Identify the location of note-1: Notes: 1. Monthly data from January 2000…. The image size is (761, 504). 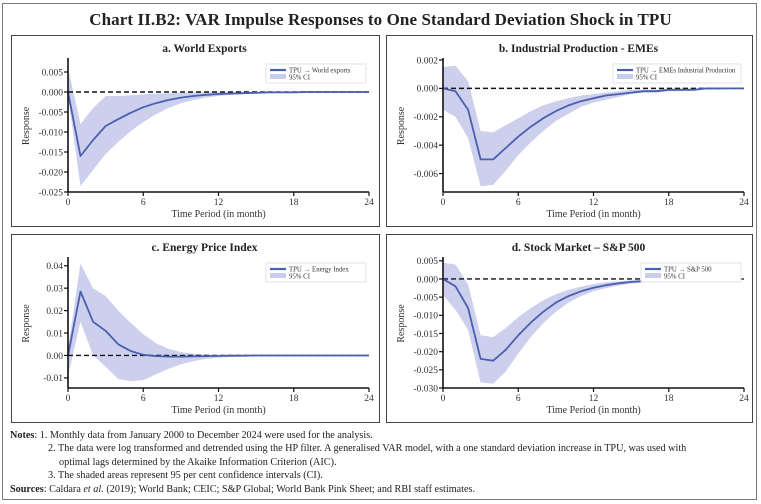
(382, 435).